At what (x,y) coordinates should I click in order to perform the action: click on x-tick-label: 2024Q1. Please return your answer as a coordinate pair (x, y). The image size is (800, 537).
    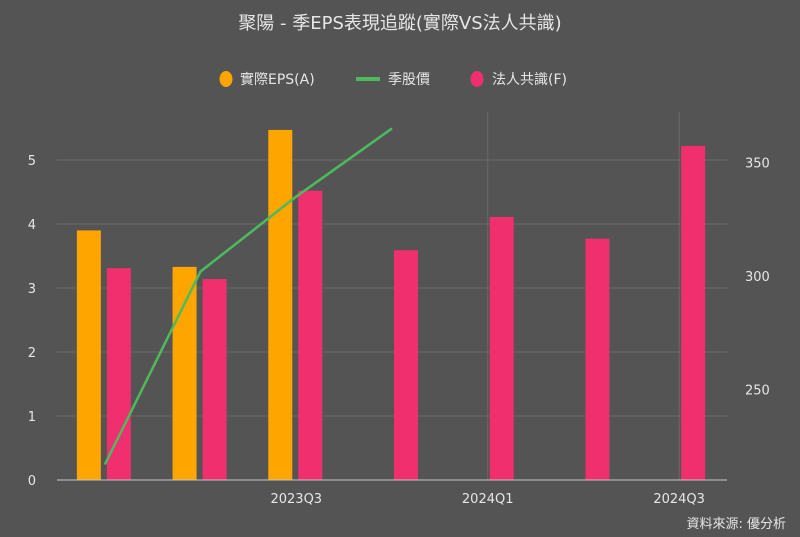
    Looking at the image, I should click on (488, 499).